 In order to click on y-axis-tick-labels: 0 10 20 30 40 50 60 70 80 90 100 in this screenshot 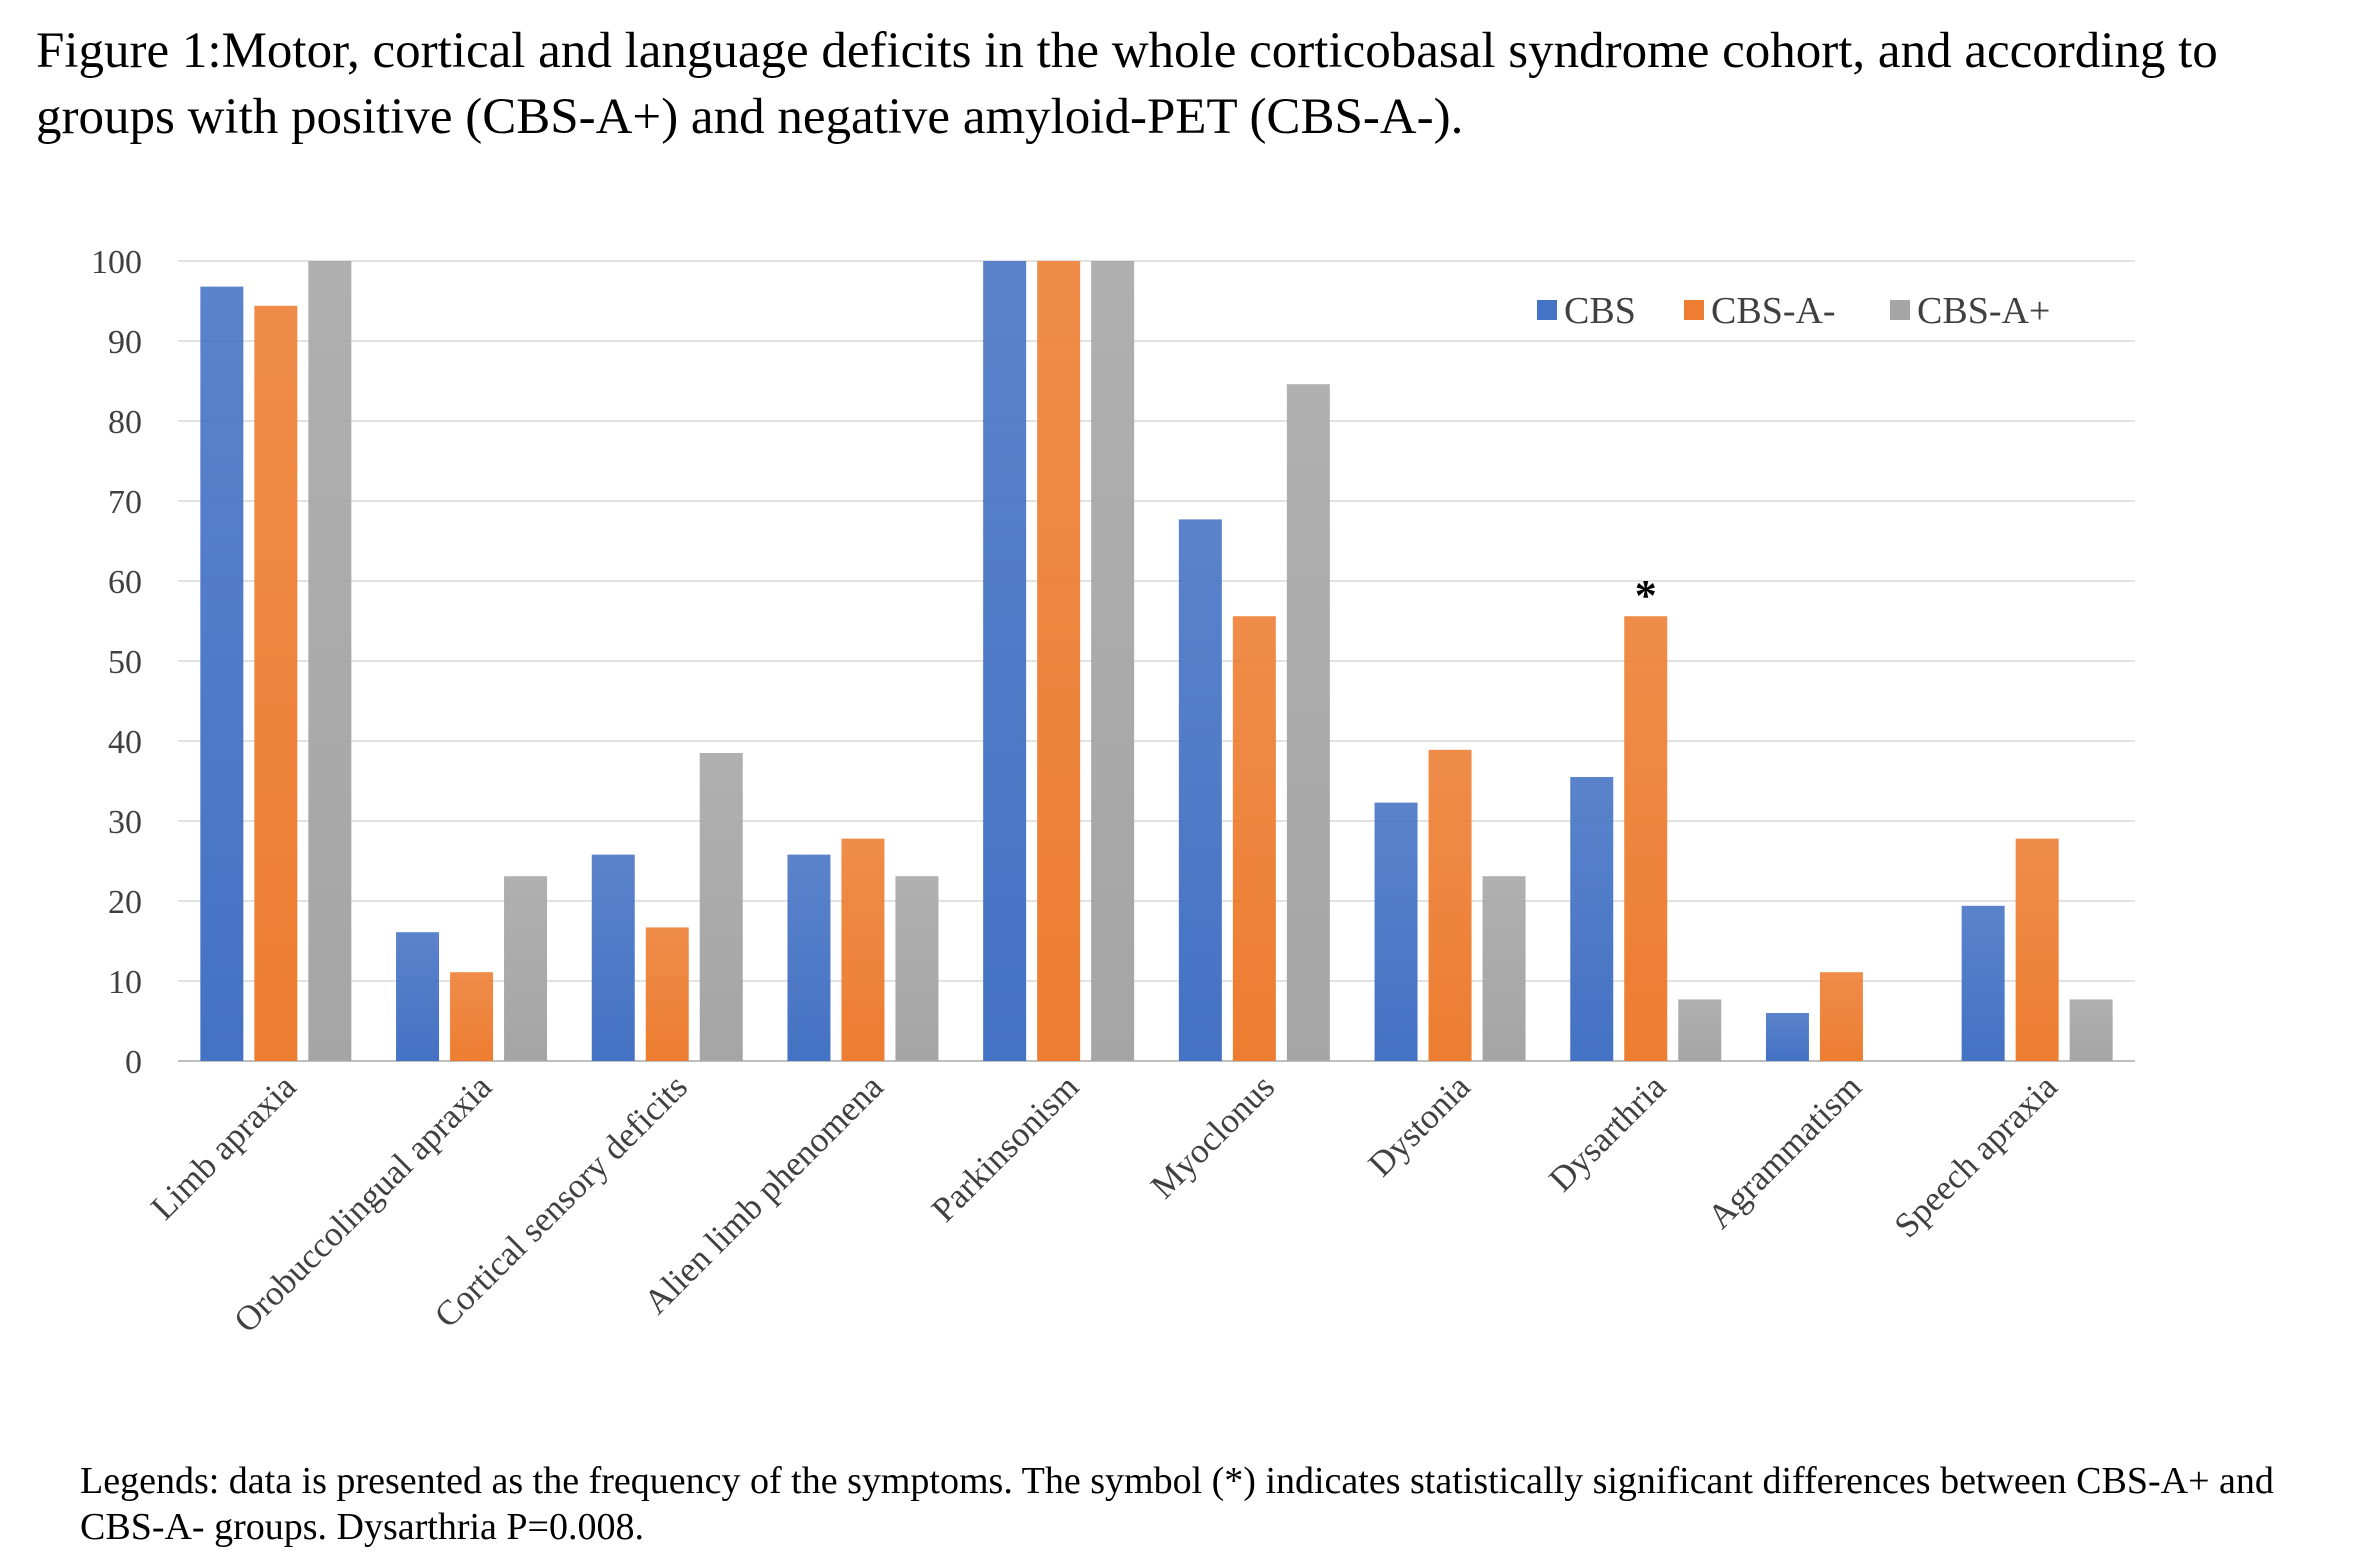, I will do `click(116, 662)`.